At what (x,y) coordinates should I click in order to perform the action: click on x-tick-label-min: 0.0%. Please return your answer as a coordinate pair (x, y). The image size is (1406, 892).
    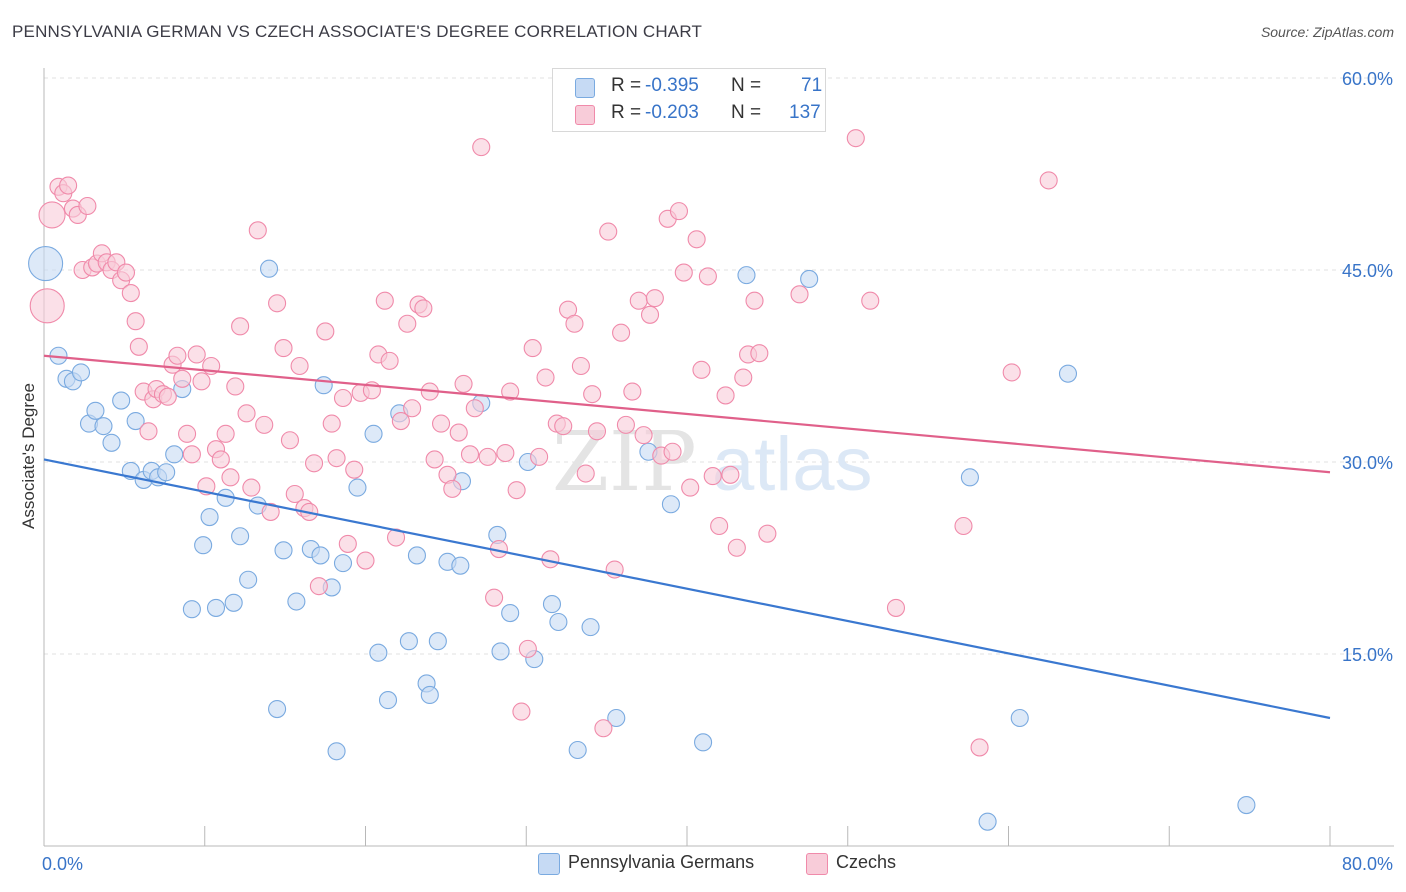
    Looking at the image, I should click on (62, 864).